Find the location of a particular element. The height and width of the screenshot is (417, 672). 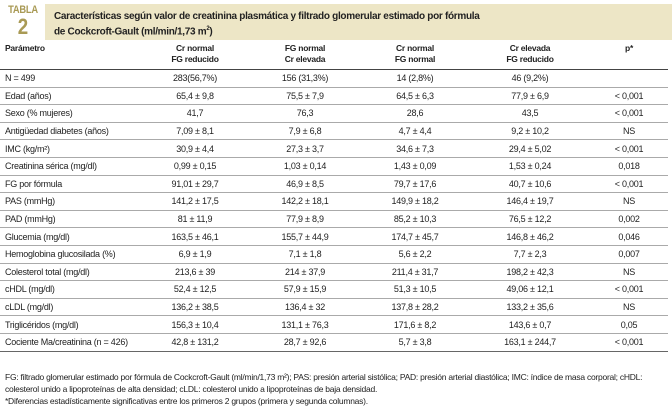

table-cell: 0,046 is located at coordinates (629, 236).